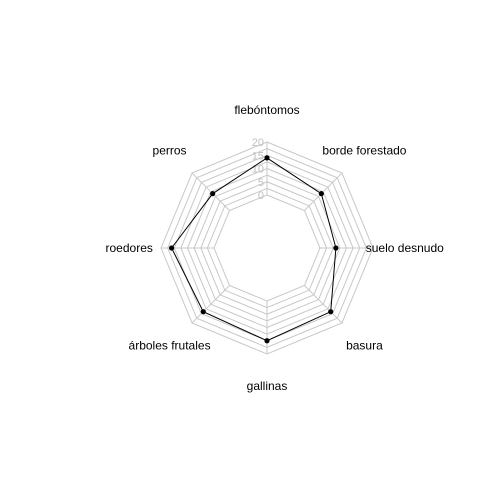 This screenshot has height=504, width=504. I want to click on axis-label-5: árboles frutales, so click(170, 345).